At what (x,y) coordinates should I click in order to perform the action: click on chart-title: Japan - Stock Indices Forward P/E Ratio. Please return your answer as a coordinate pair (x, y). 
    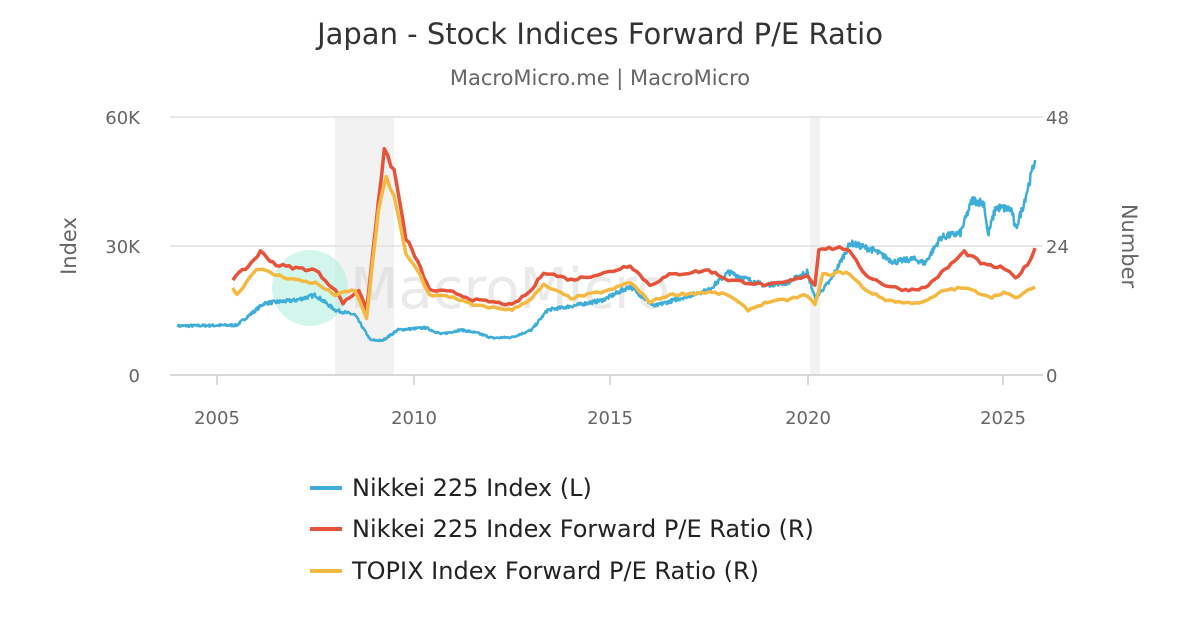
    Looking at the image, I should click on (599, 34).